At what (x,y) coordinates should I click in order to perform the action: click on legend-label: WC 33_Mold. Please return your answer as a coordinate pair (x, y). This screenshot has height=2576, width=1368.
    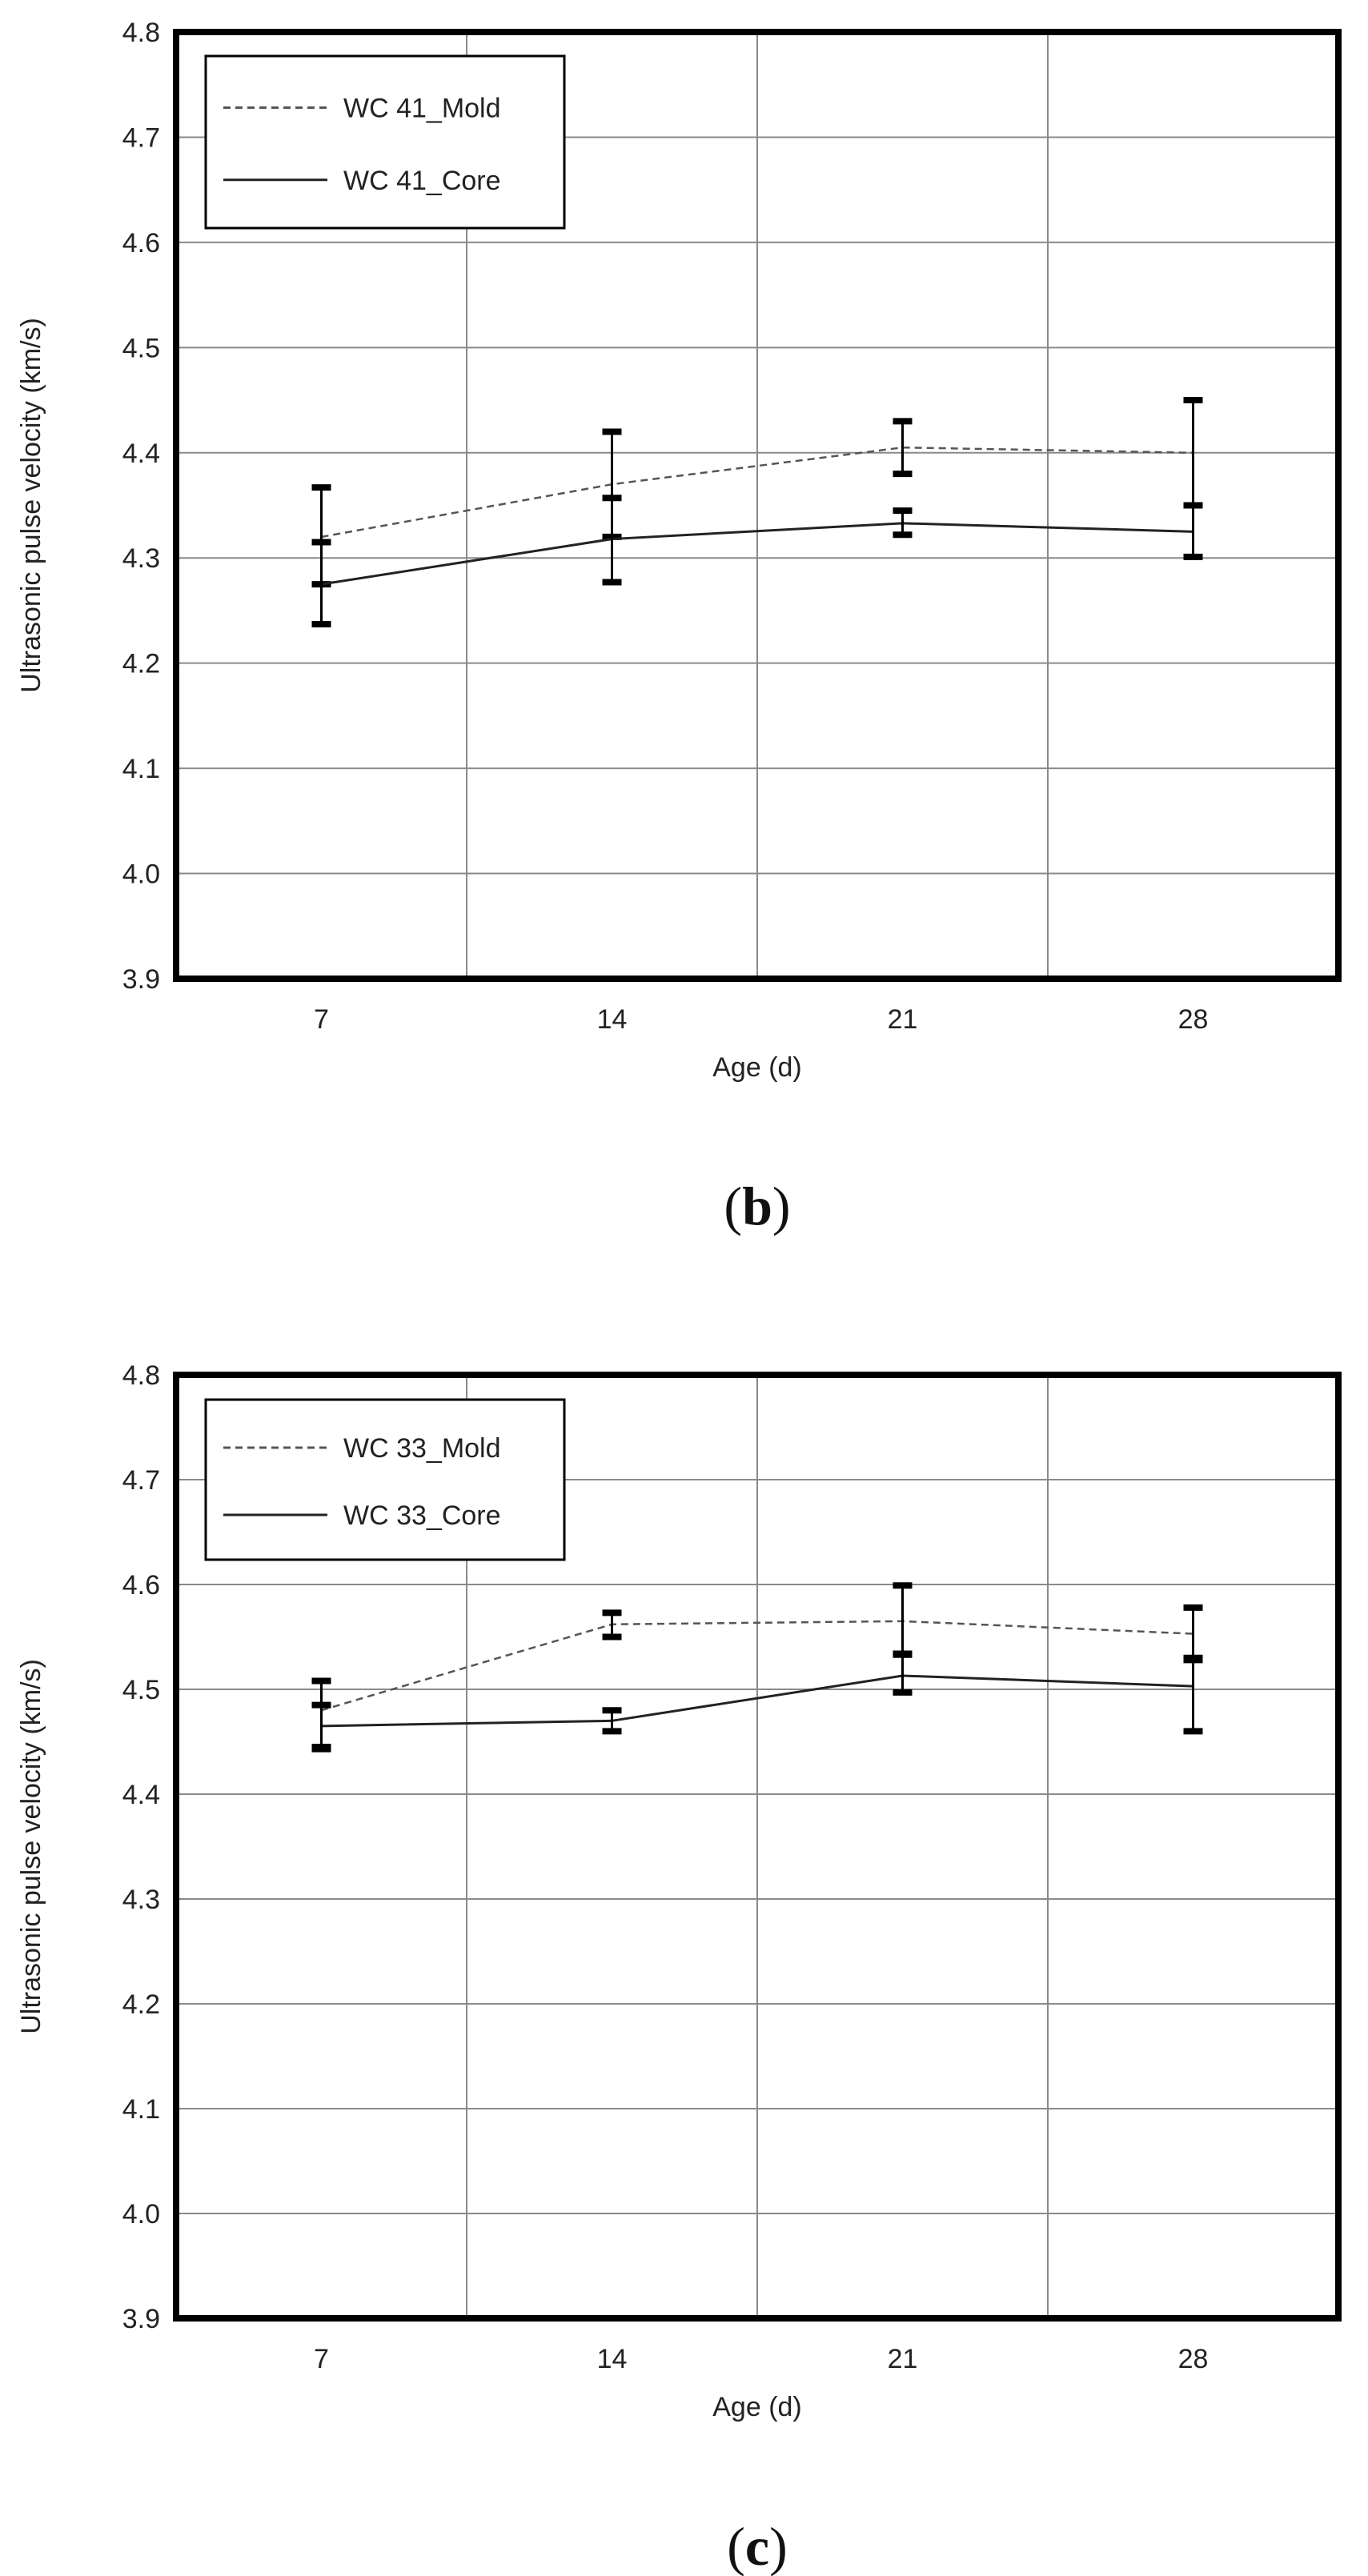
    Looking at the image, I should click on (422, 1448).